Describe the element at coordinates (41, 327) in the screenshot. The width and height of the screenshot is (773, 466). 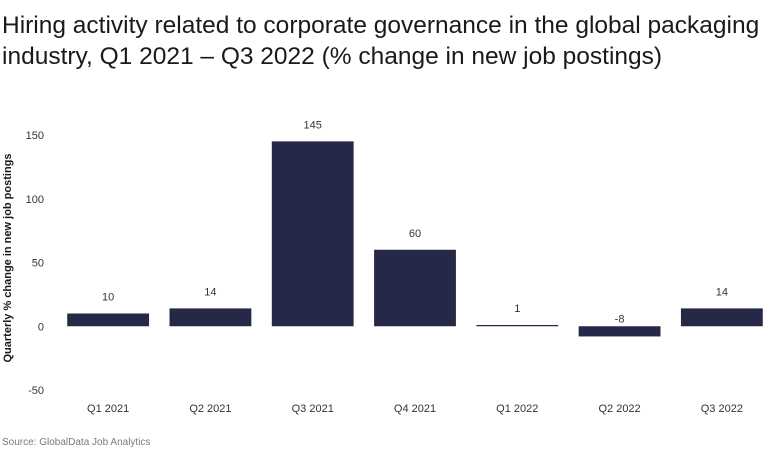
I see `y-tick-label: 0` at that location.